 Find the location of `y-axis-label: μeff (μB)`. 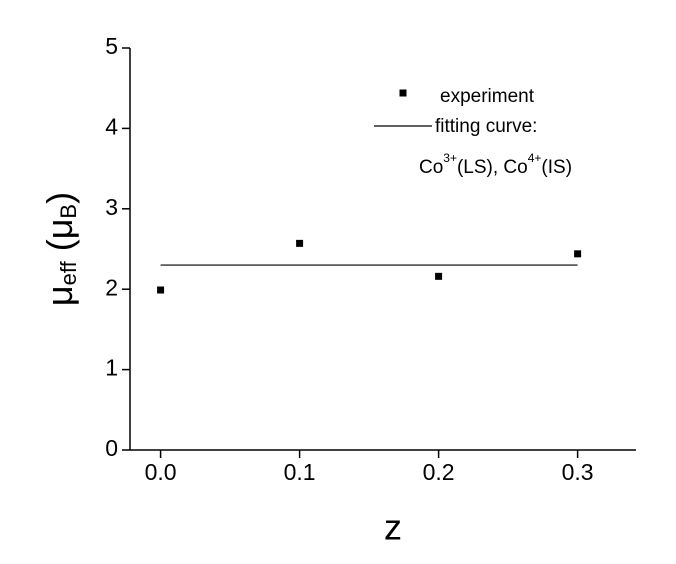

y-axis-label: μeff (μB) is located at coordinates (60, 249).